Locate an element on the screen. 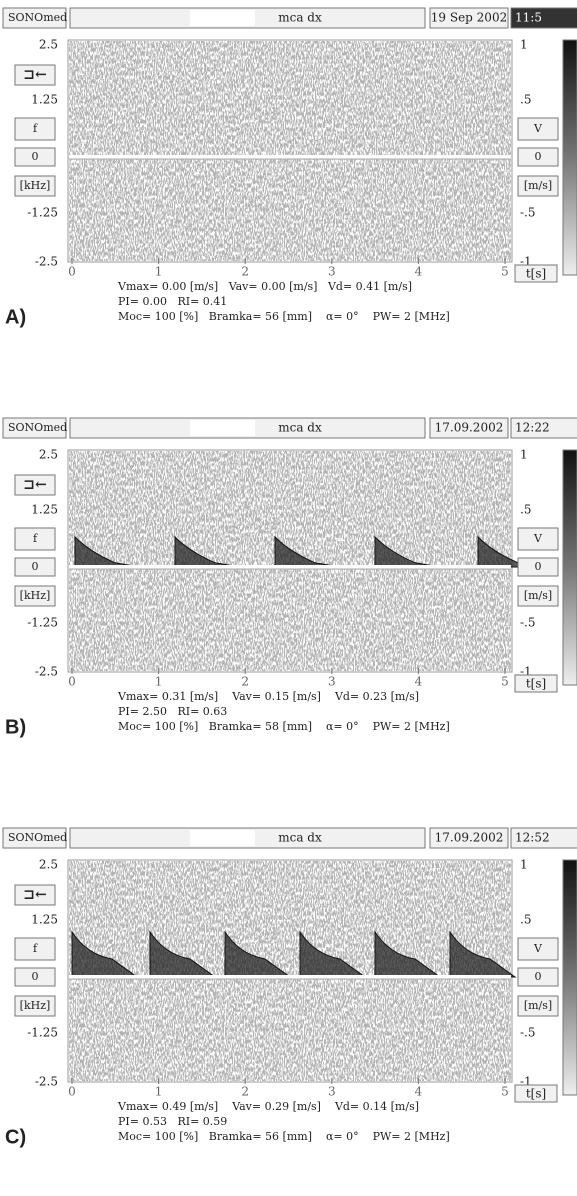 Image resolution: width=577 pixels, height=1196 pixels. date: 19 Sep 2002 is located at coordinates (469, 18).